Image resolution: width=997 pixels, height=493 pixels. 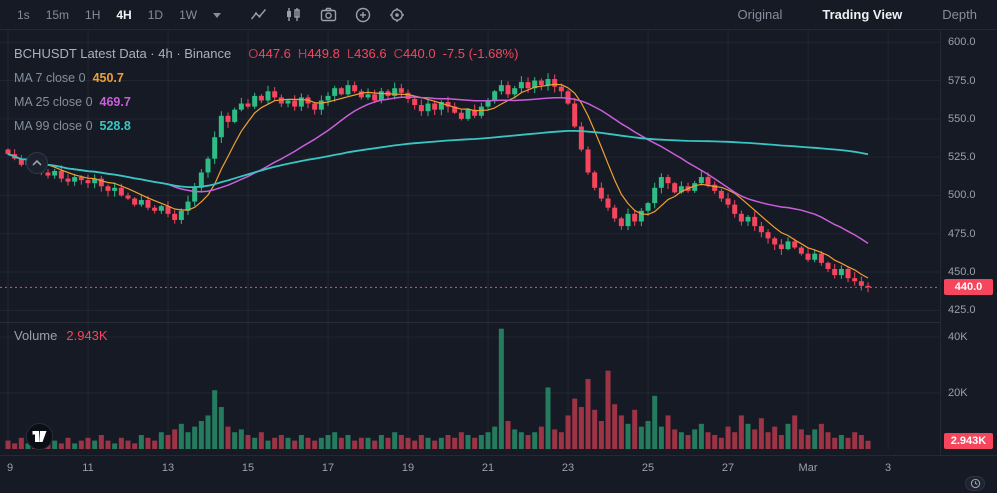 I want to click on line-chart-style-button, so click(x=258, y=14).